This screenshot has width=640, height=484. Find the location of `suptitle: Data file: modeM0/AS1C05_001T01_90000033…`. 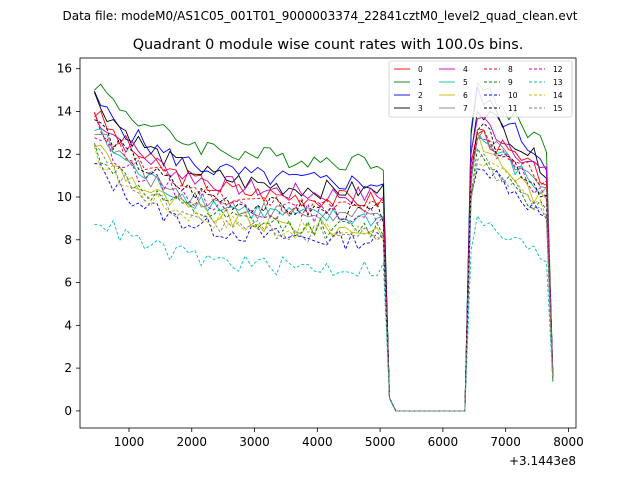

suptitle: Data file: modeM0/AS1C05_001T01_90000033… is located at coordinates (319, 16).